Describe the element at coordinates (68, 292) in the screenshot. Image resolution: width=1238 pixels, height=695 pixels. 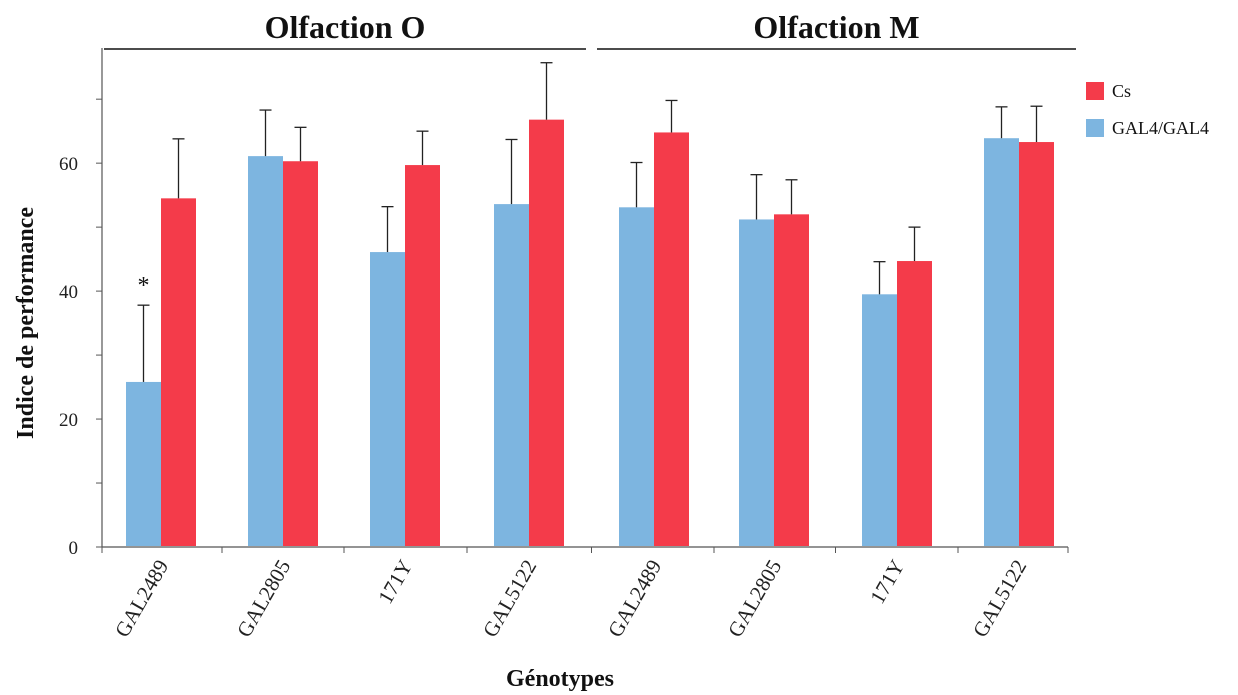
I see `y-tick-label: 40` at that location.